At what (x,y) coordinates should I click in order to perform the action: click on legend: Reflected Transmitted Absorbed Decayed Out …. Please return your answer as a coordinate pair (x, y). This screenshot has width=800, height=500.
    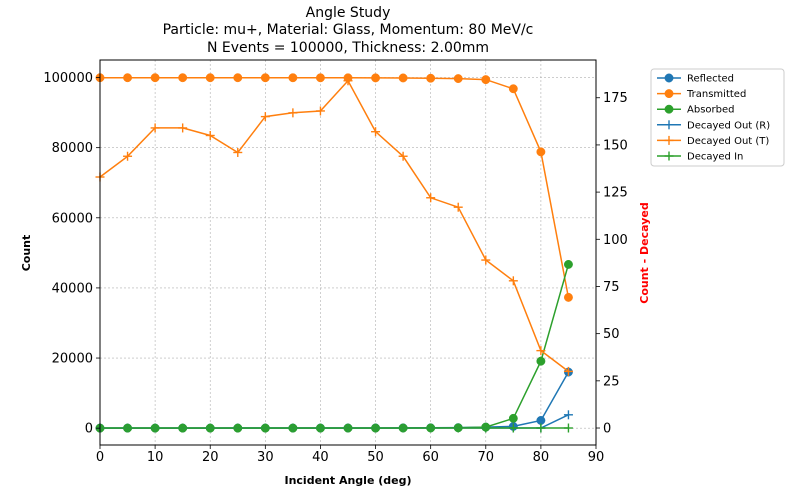
    Looking at the image, I should click on (717, 117).